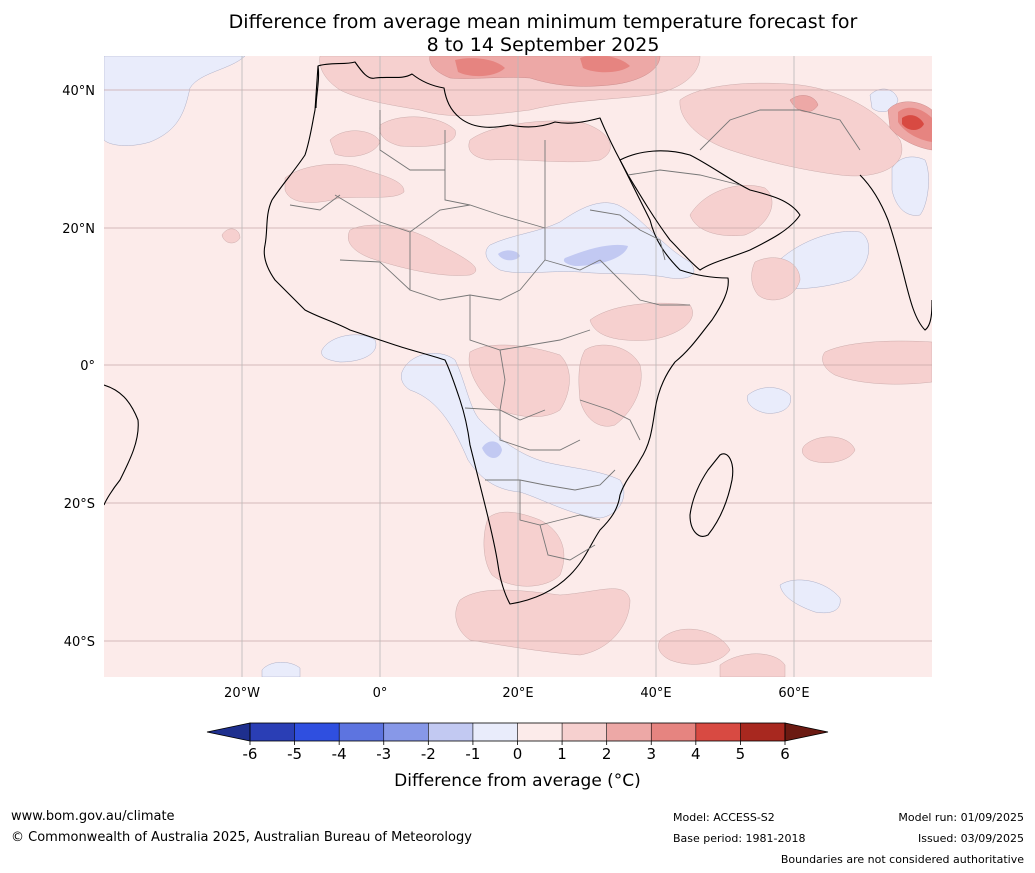  I want to click on warm-anomaly-equatorial-indian-ocean, so click(877, 362).